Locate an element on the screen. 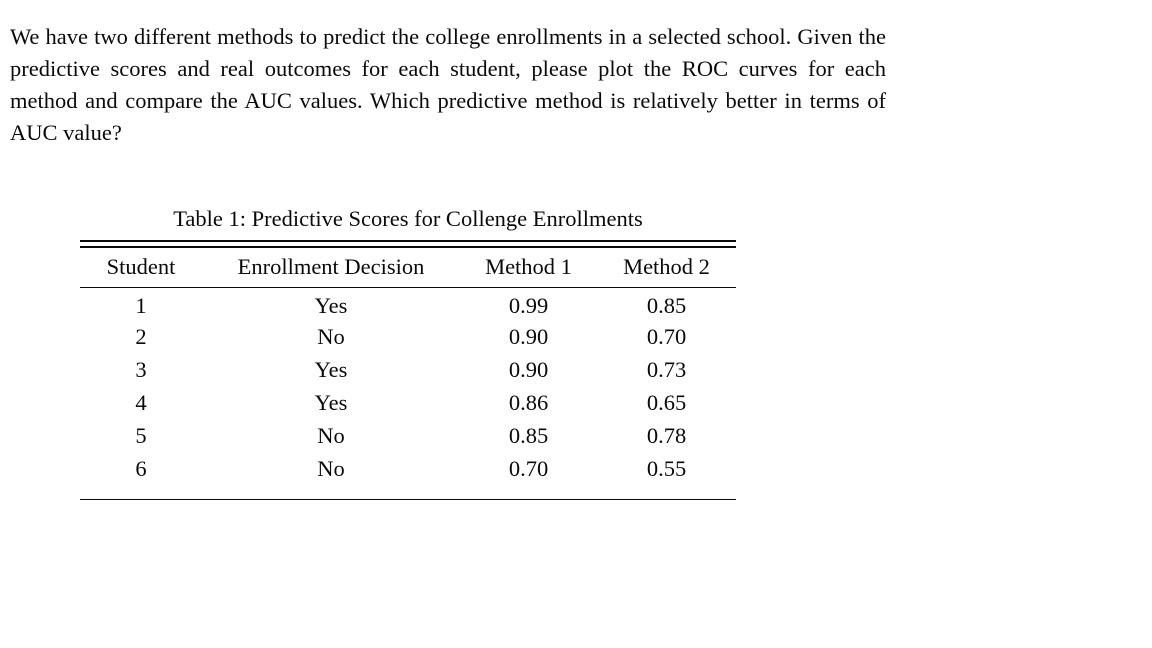 This screenshot has width=1152, height=648. table-cell: 2 is located at coordinates (141, 337).